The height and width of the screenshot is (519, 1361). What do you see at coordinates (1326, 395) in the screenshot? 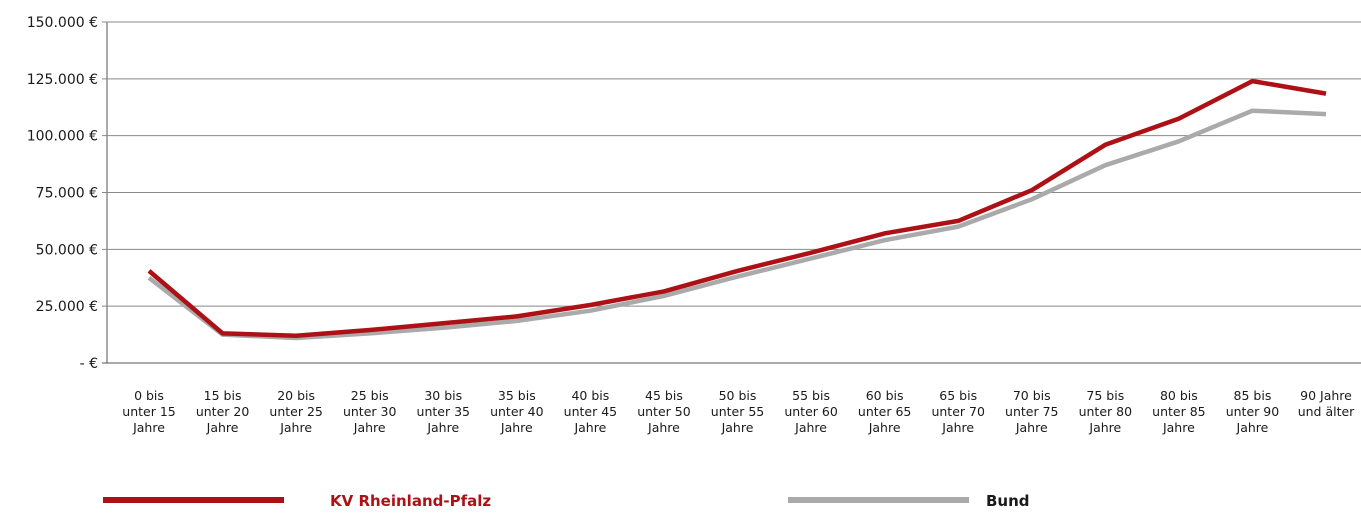
I see `x-tick-label-line: 90 Jahre` at bounding box center [1326, 395].